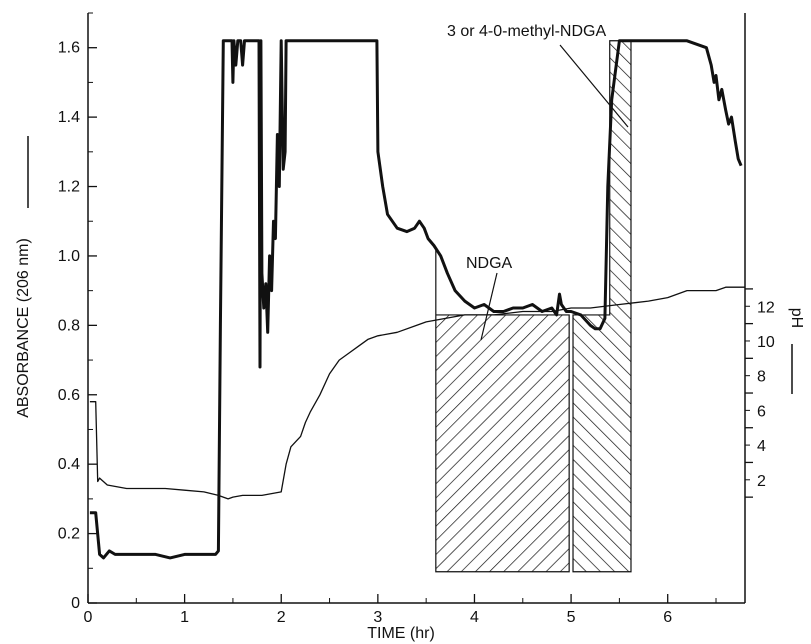 The width and height of the screenshot is (811, 644). Describe the element at coordinates (69, 325) in the screenshot. I see `y-tick-label: 0.8` at that location.